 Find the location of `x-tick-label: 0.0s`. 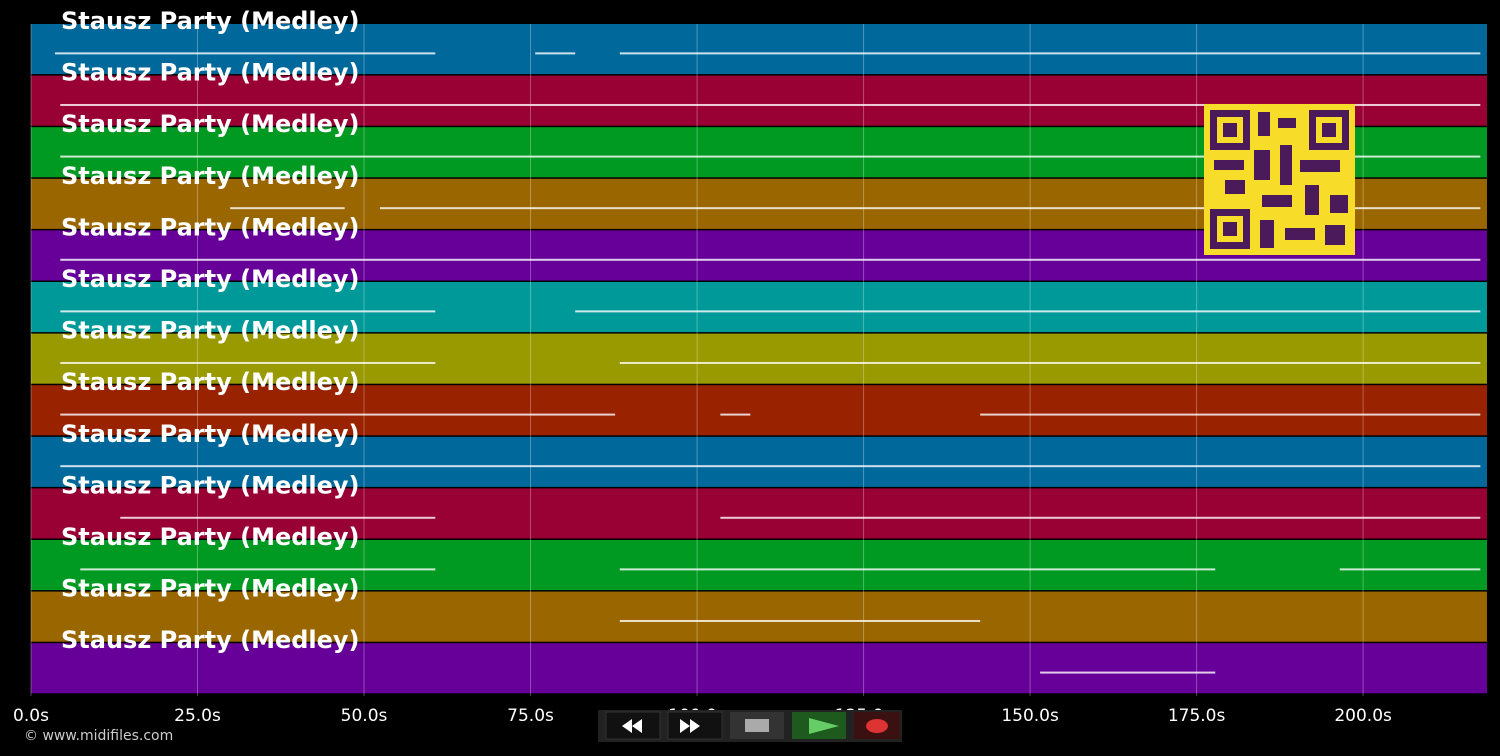

x-tick-label: 0.0s is located at coordinates (31, 716).